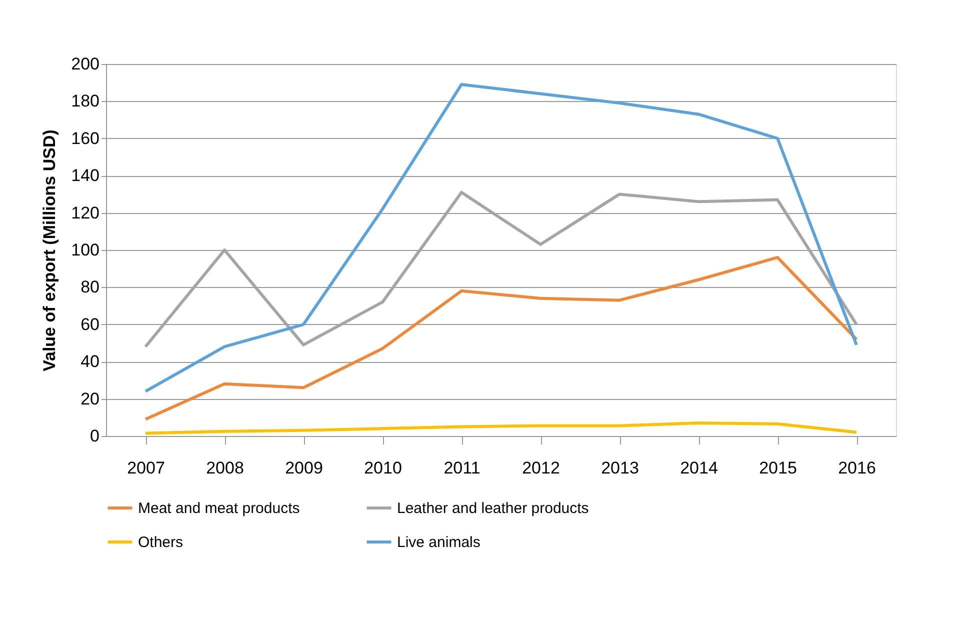 The height and width of the screenshot is (619, 980). What do you see at coordinates (90, 287) in the screenshot?
I see `y-tick-label: 80` at bounding box center [90, 287].